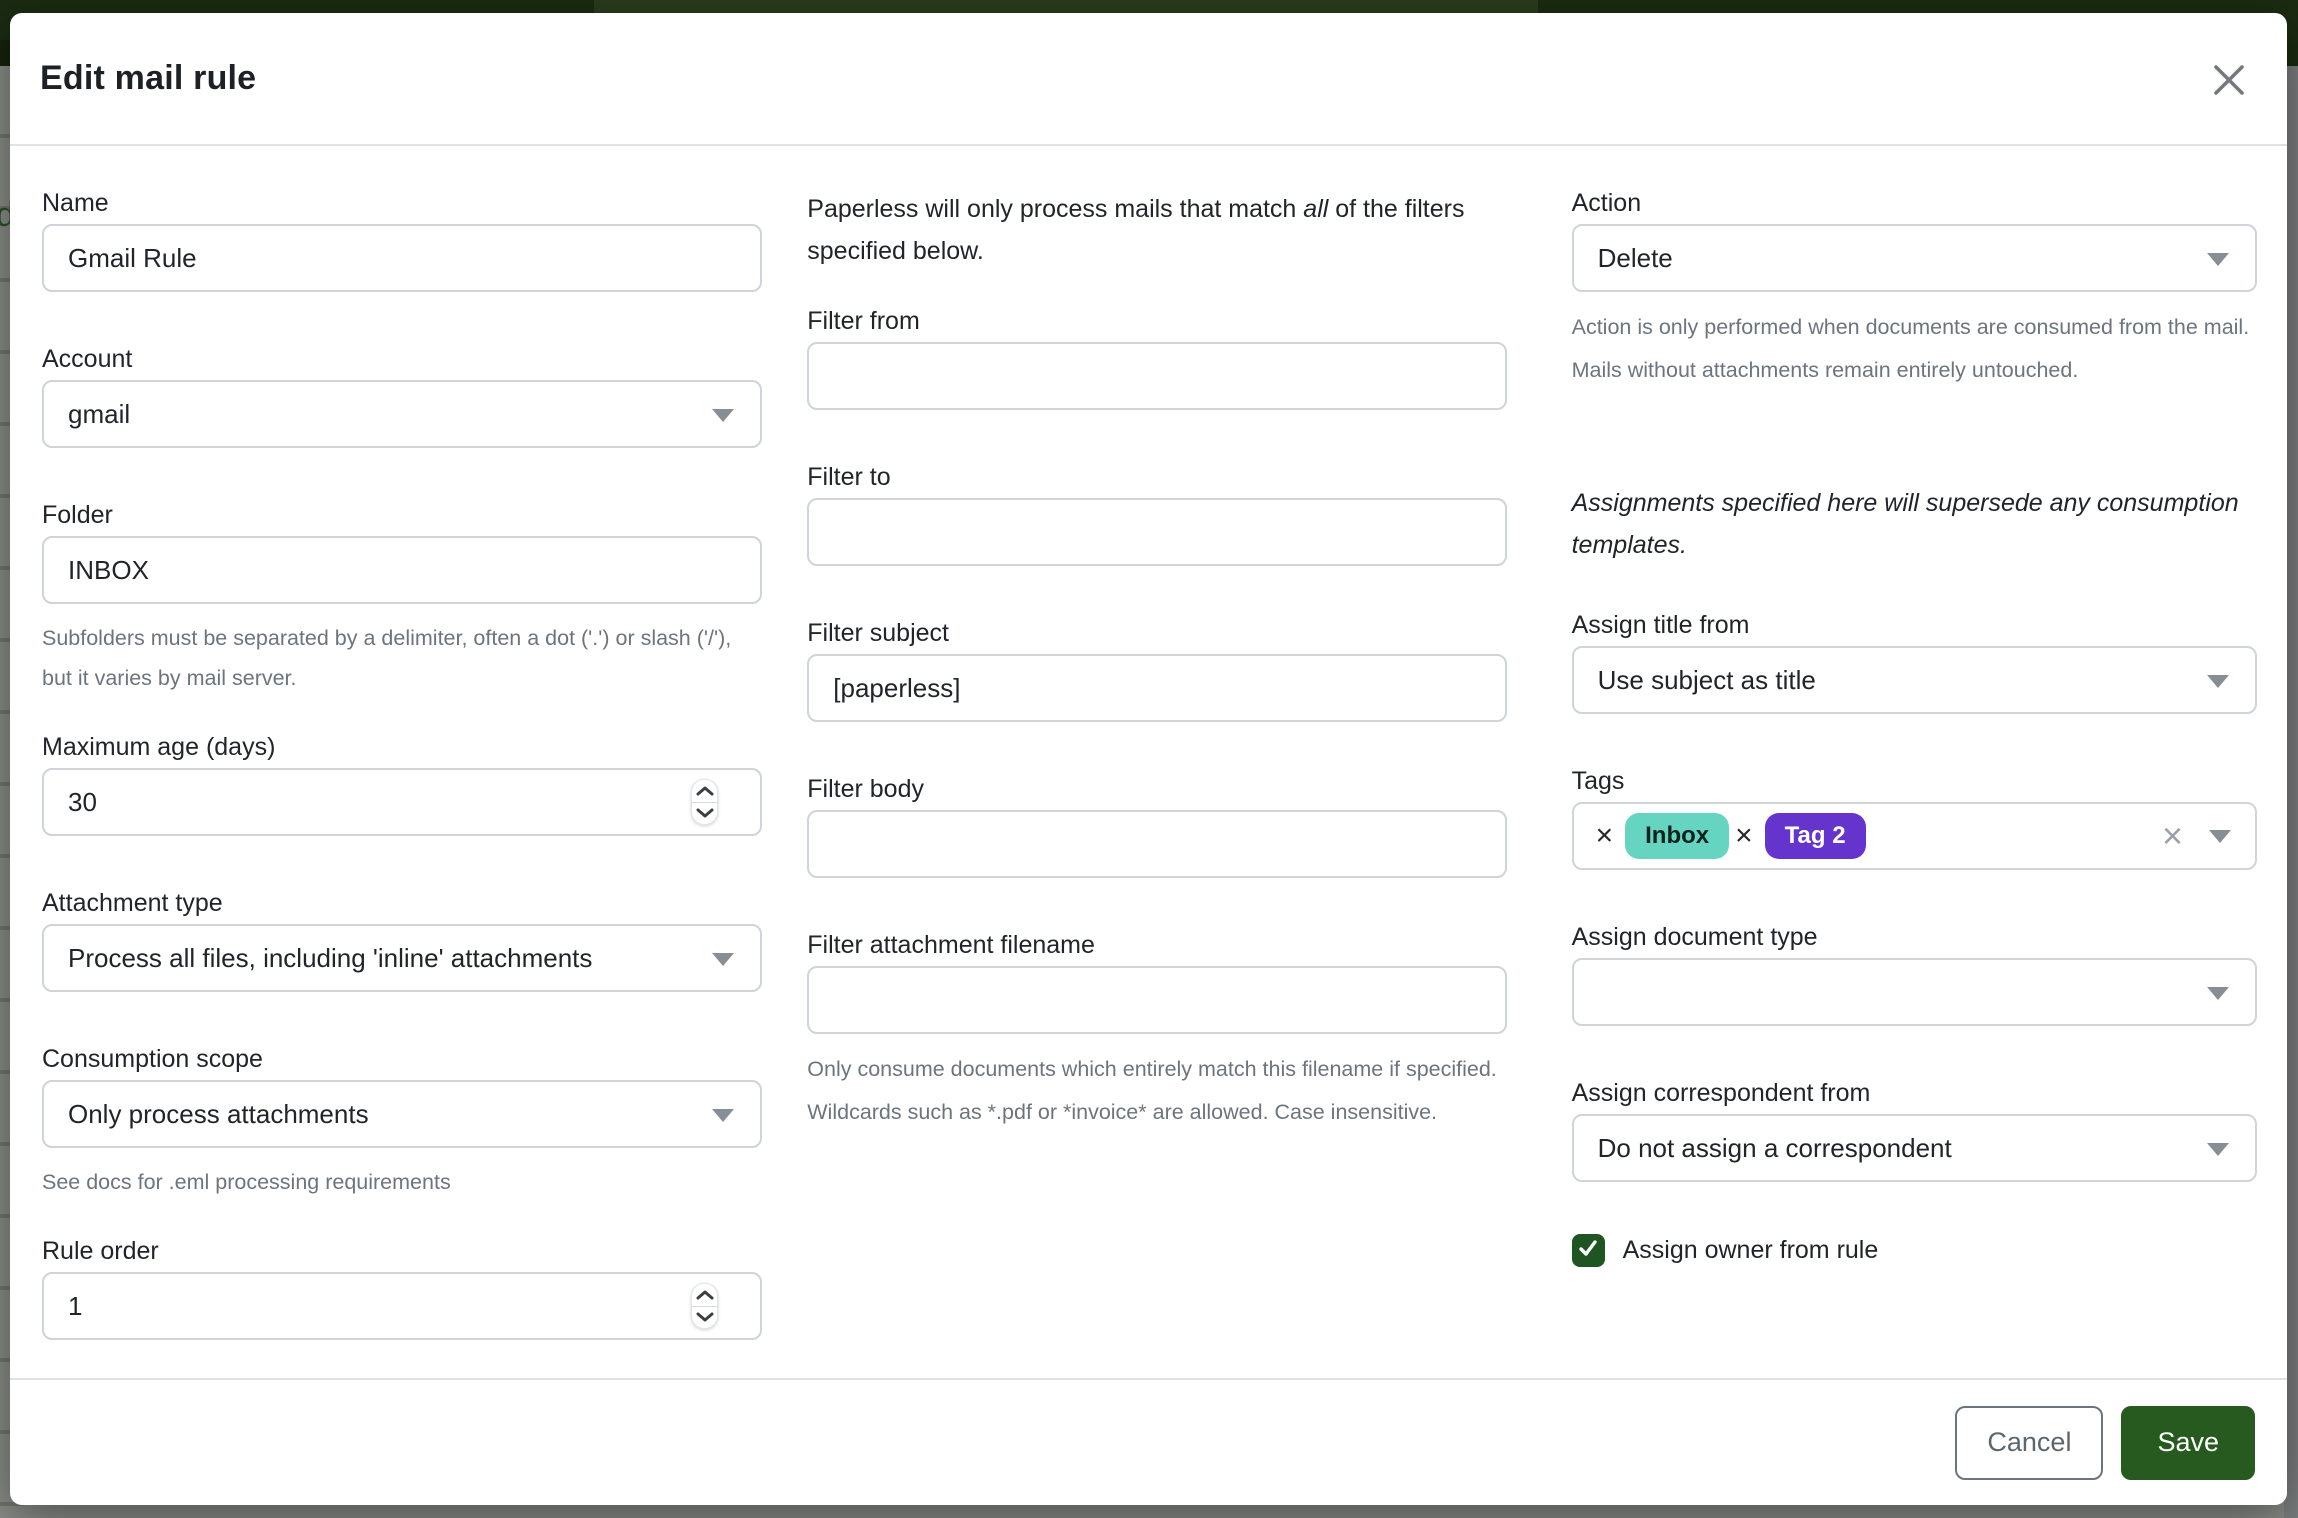 Image resolution: width=2298 pixels, height=1518 pixels. Describe the element at coordinates (1914, 992) in the screenshot. I see `assign-document-type-select` at that location.